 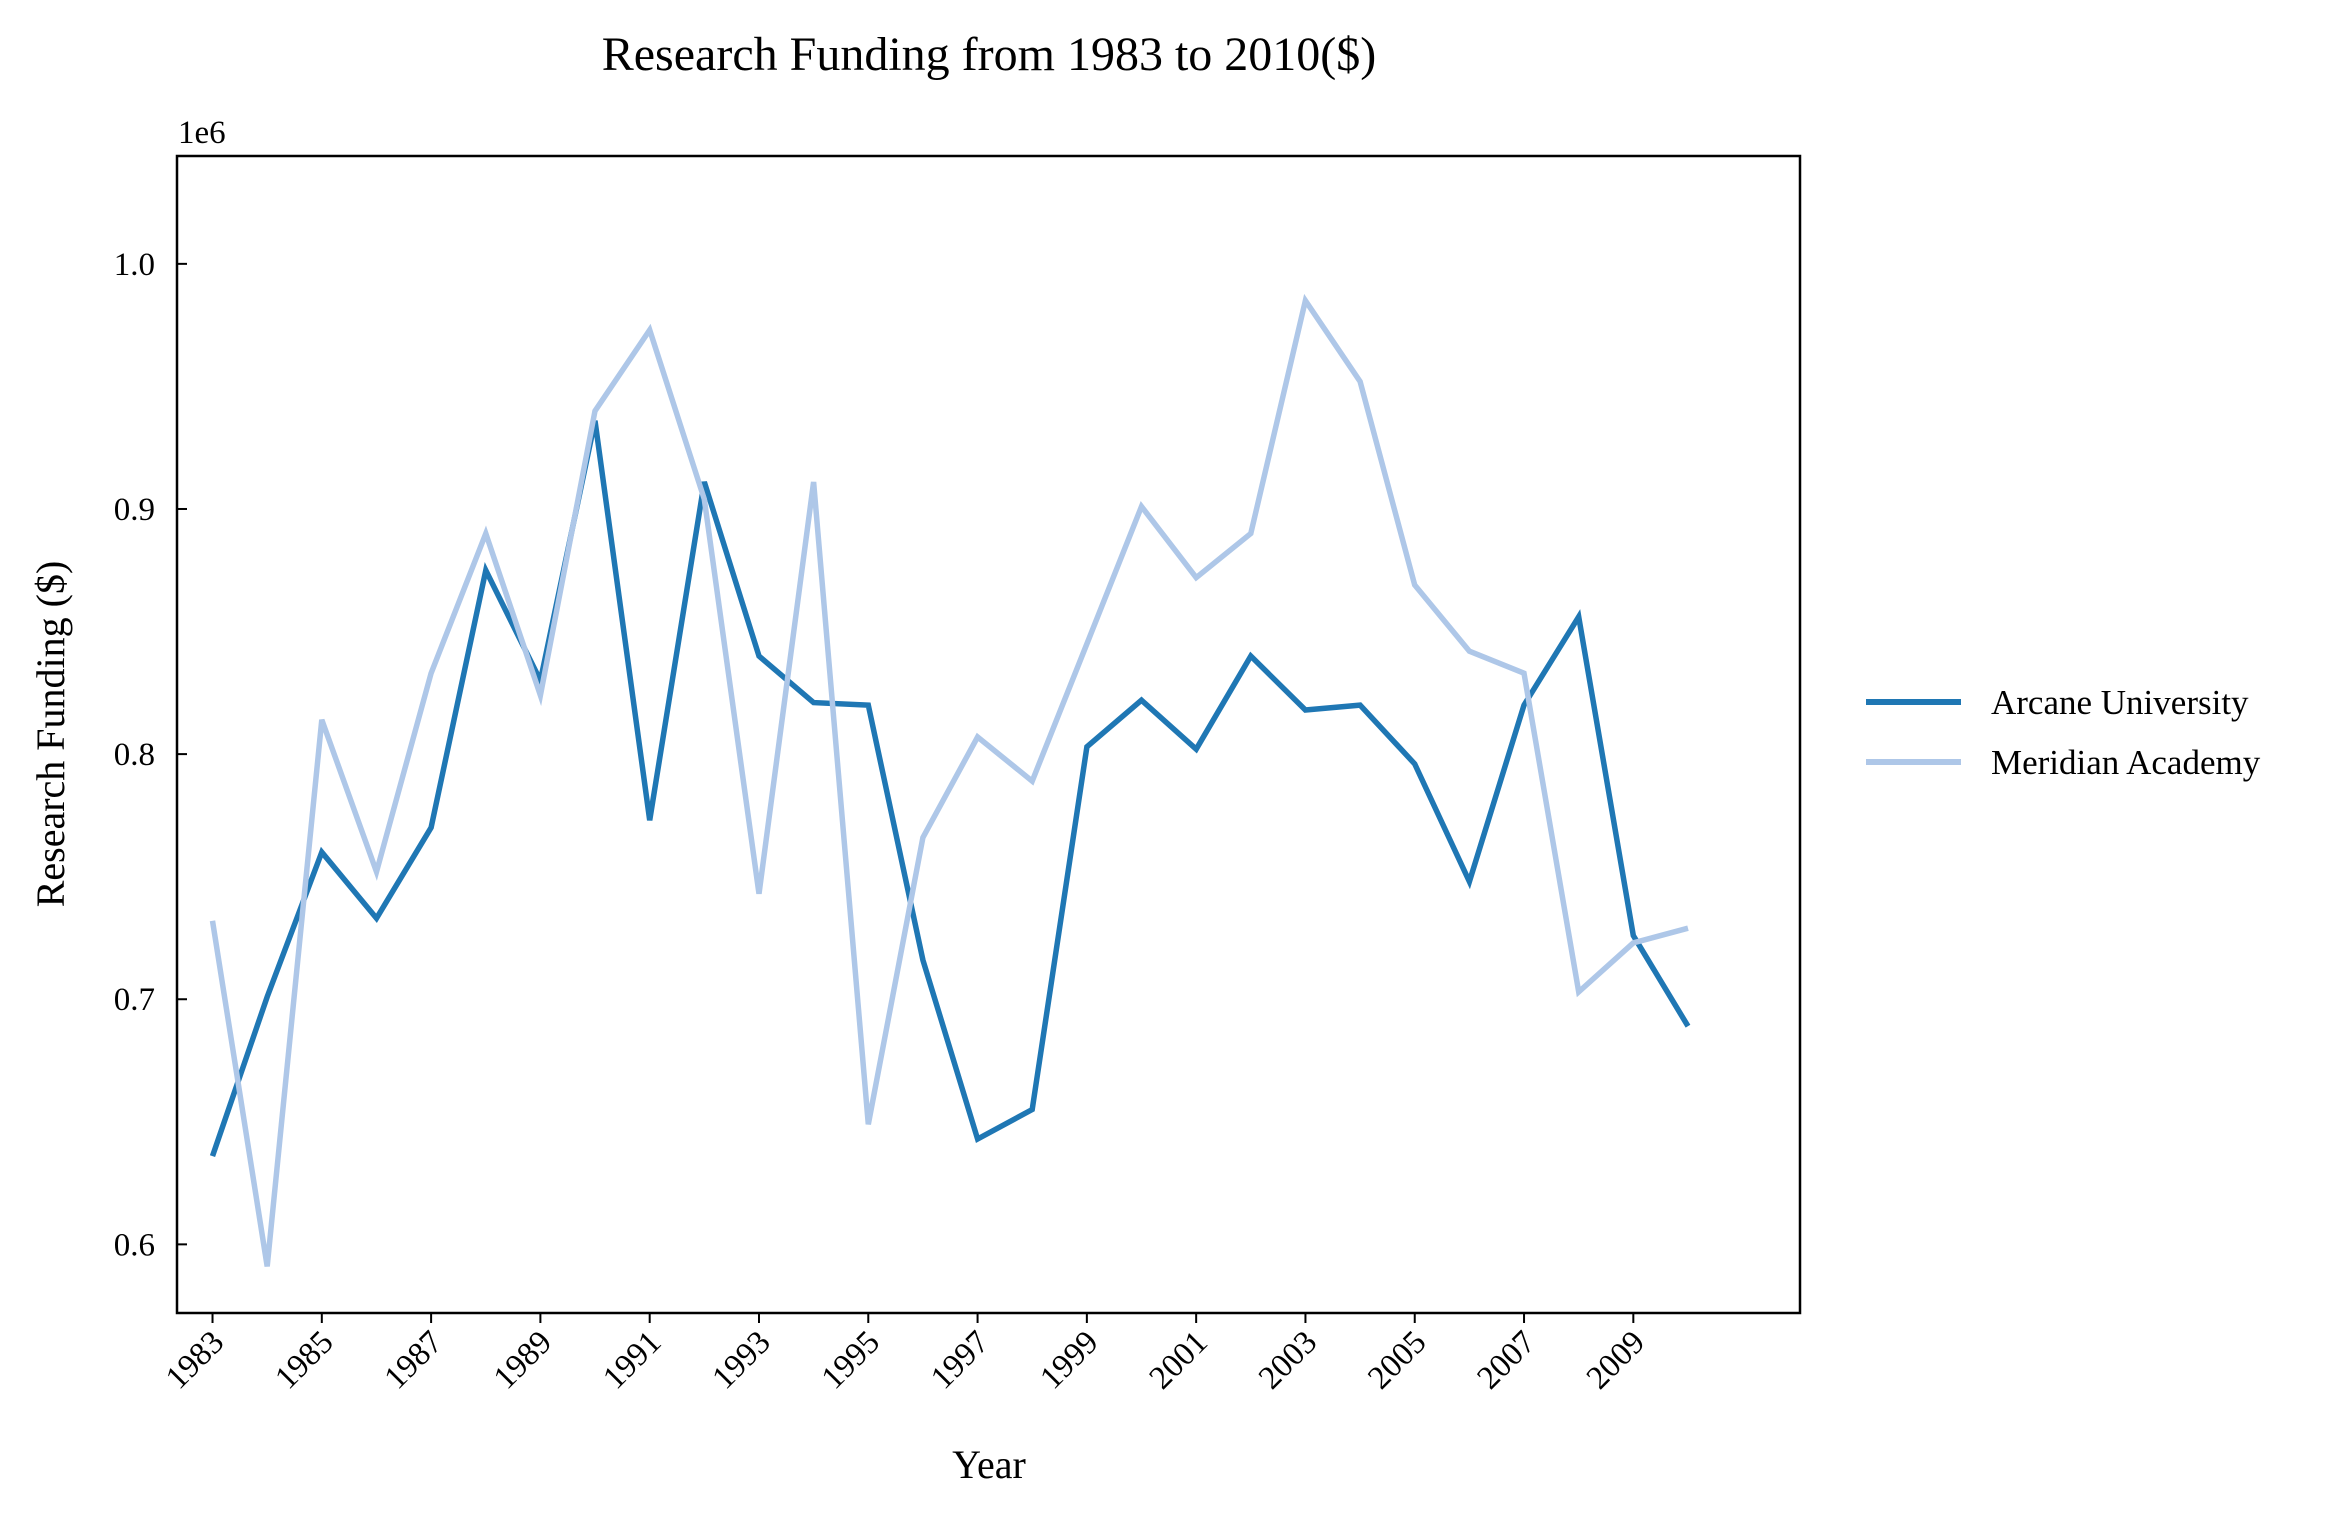 I want to click on y-axis-label: Research Funding ($), so click(x=50, y=734).